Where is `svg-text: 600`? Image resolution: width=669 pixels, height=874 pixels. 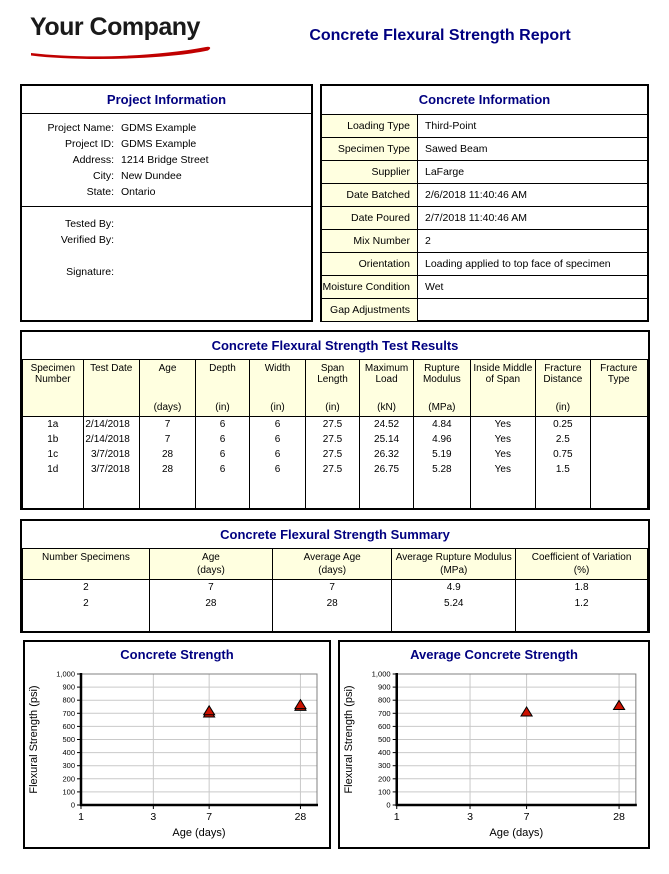
svg-text: 600 is located at coordinates (384, 726).